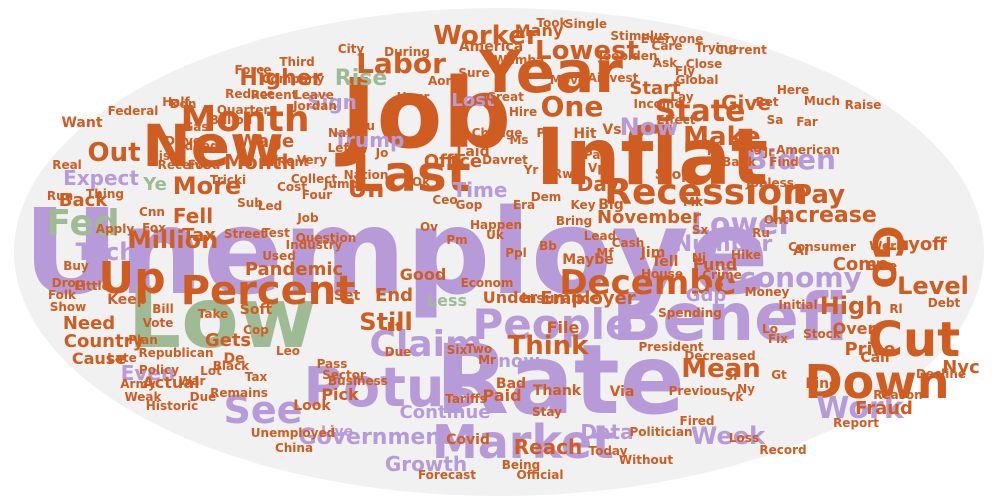 This screenshot has width=997, height=501. Describe the element at coordinates (735, 397) in the screenshot. I see `word-yk: Yk` at that location.